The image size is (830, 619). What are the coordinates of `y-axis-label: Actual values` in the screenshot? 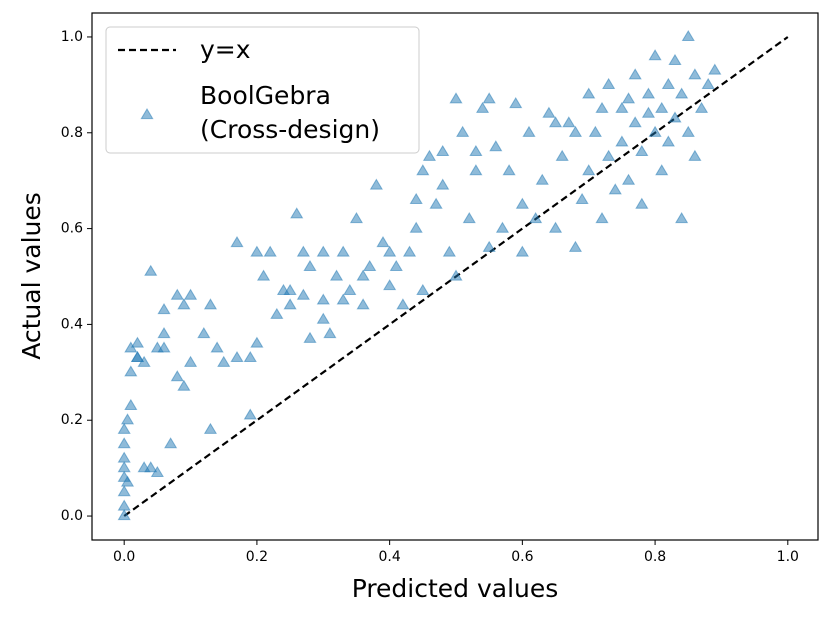 It's located at (31, 276).